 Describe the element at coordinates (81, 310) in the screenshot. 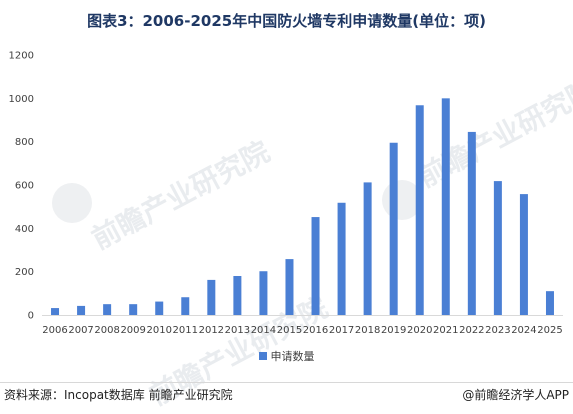

I see `bar-2007` at that location.